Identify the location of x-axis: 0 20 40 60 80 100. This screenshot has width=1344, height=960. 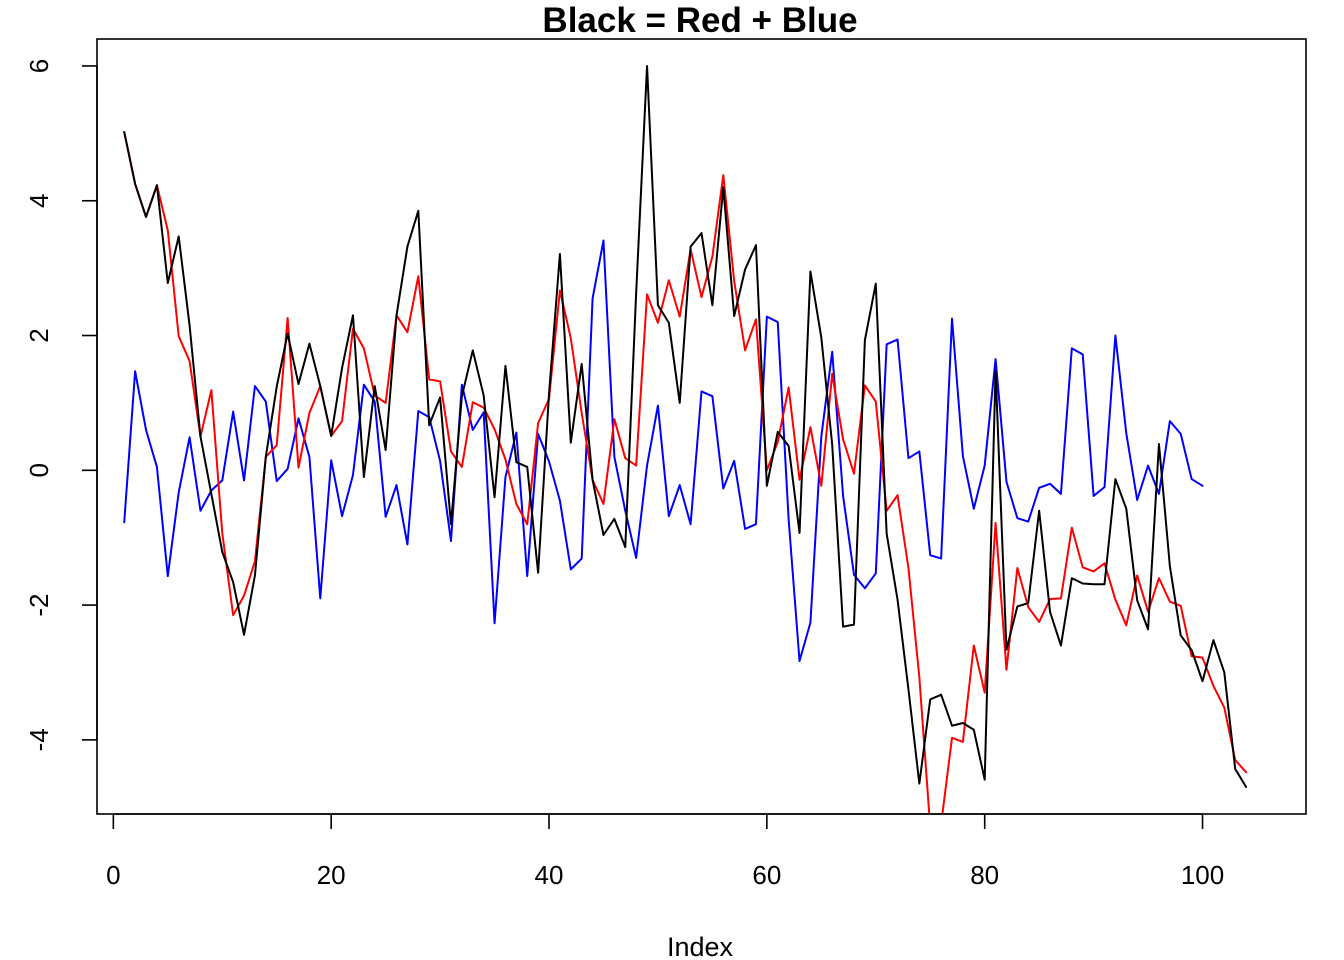
(665, 851).